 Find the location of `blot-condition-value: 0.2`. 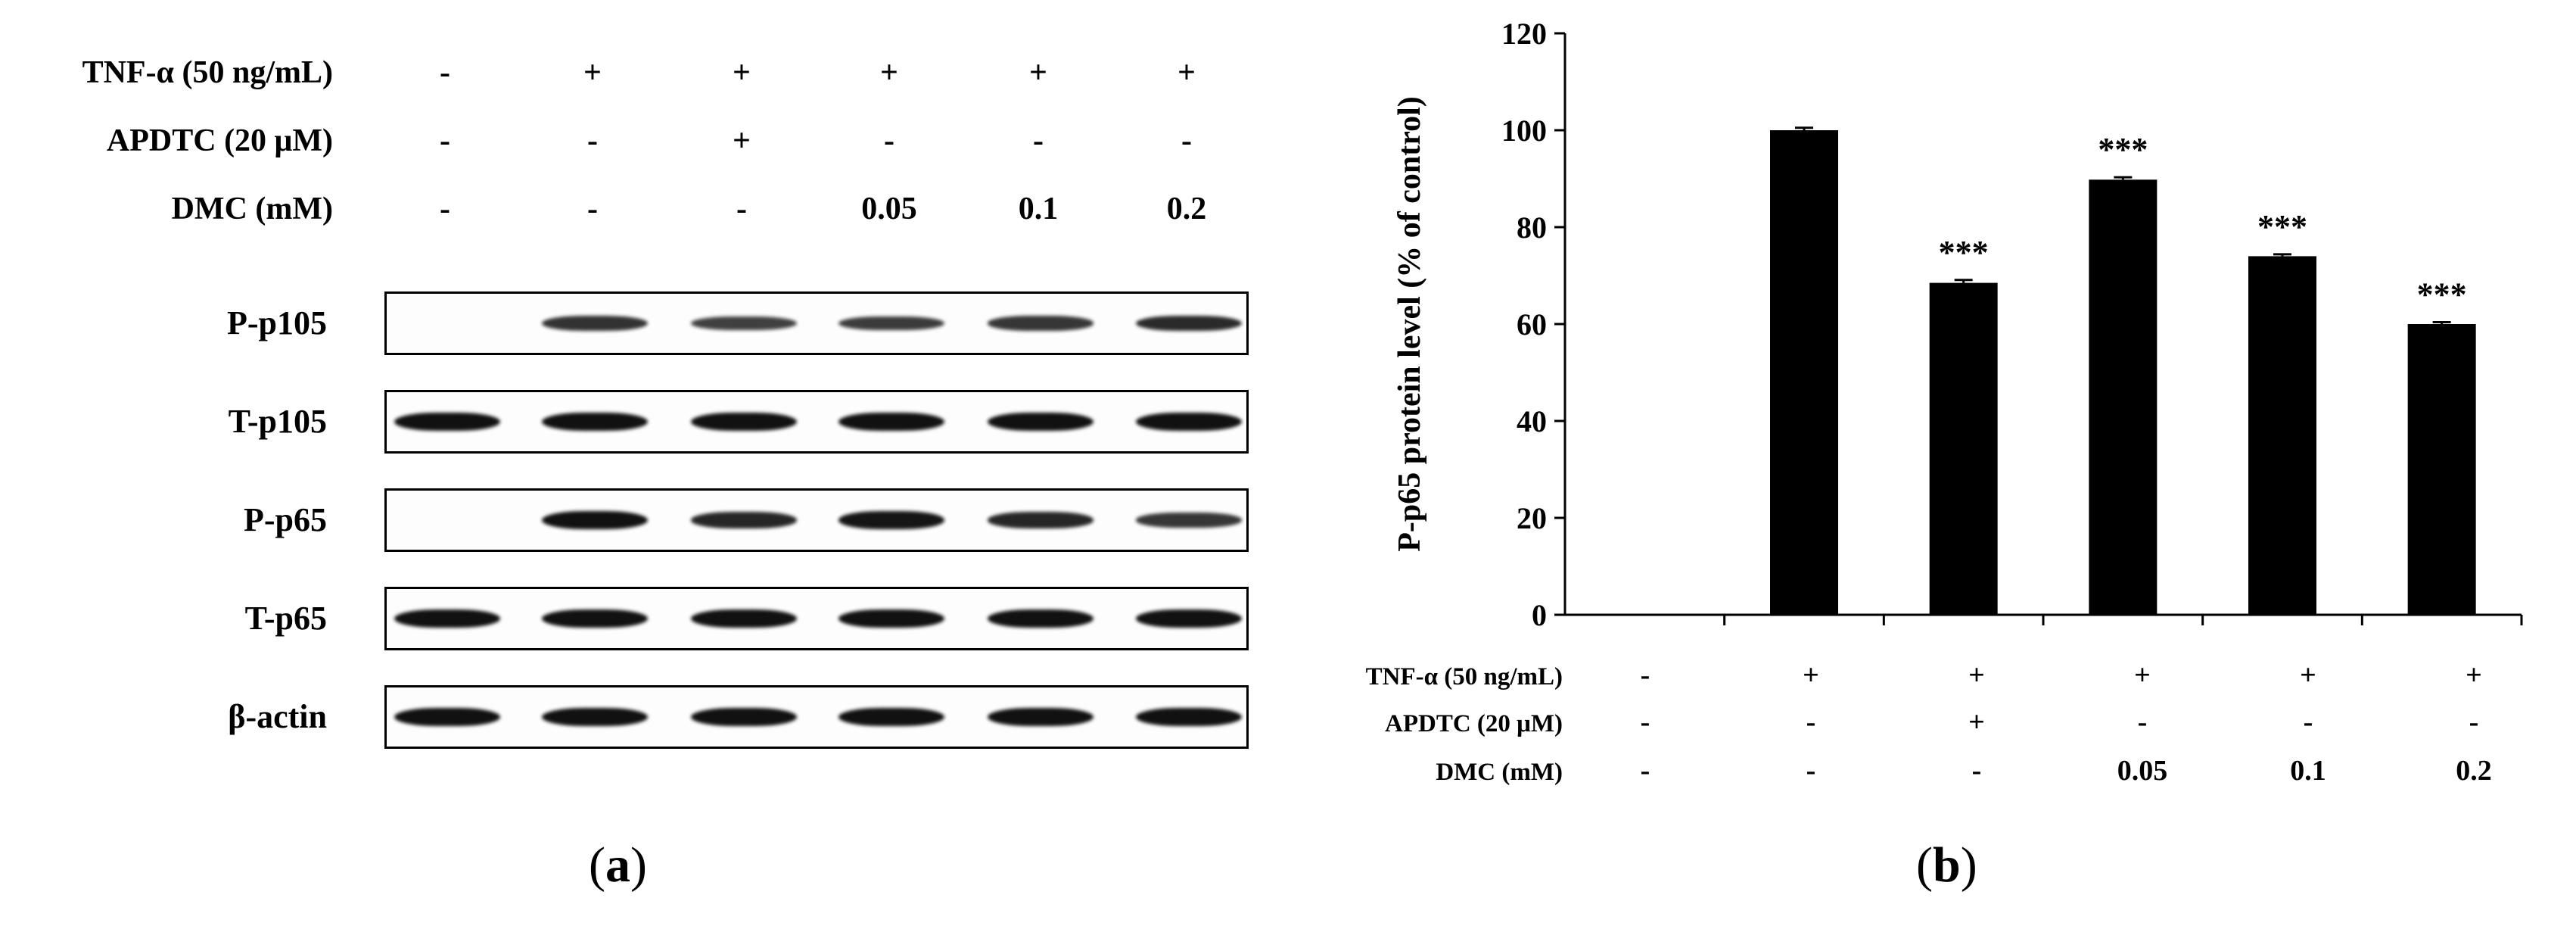

blot-condition-value: 0.2 is located at coordinates (1186, 209).